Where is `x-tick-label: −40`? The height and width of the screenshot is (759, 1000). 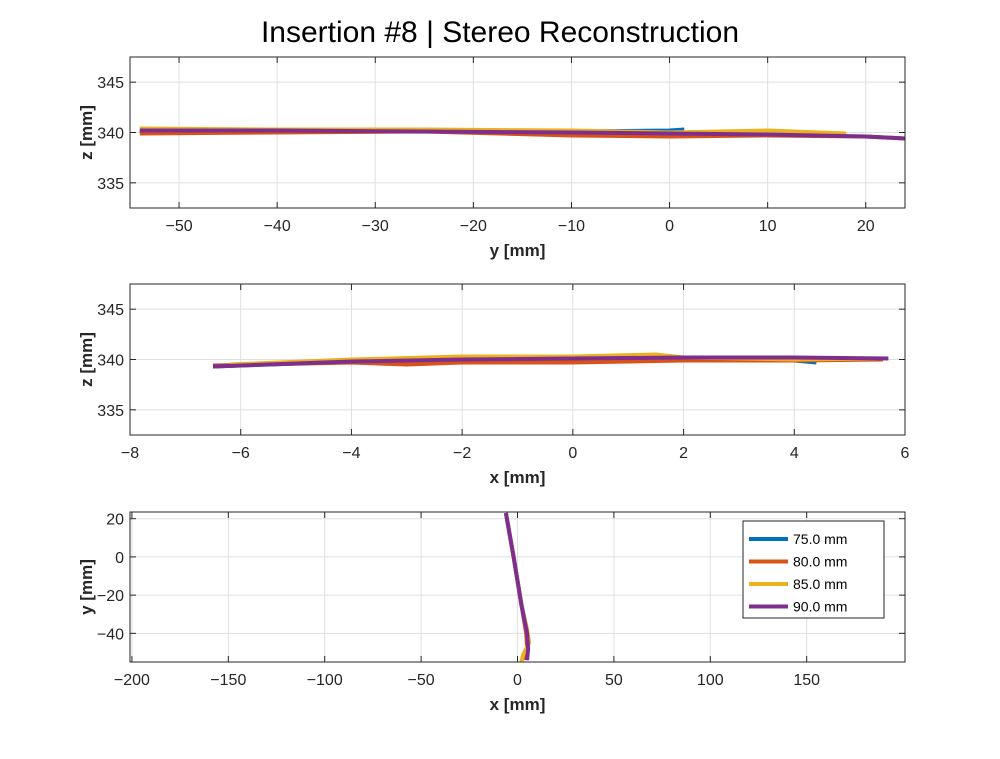
x-tick-label: −40 is located at coordinates (277, 226).